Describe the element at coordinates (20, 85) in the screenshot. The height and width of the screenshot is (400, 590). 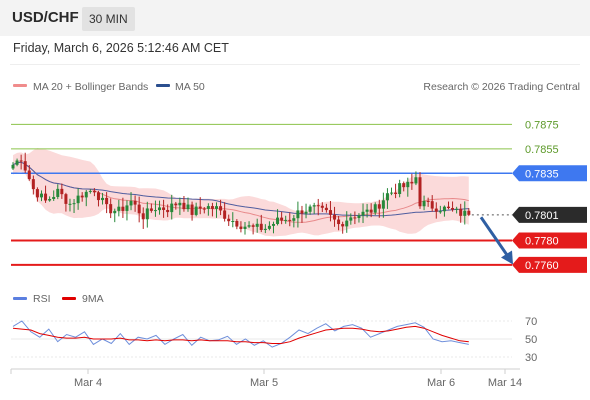
I see `ma20-legend-swatch` at that location.